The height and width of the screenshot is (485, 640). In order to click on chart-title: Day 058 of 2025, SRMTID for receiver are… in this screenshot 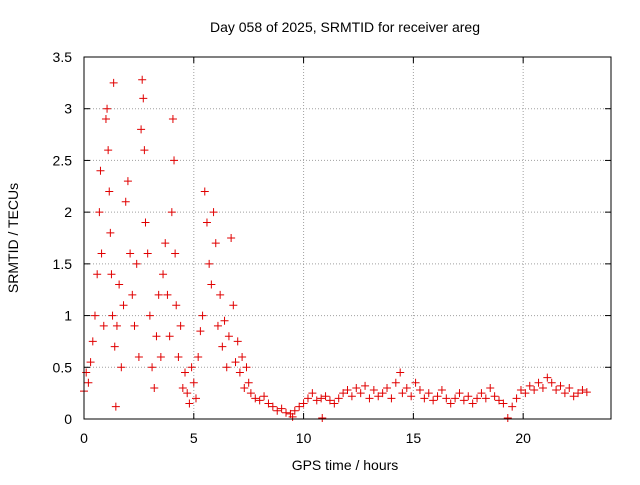, I will do `click(345, 27)`.